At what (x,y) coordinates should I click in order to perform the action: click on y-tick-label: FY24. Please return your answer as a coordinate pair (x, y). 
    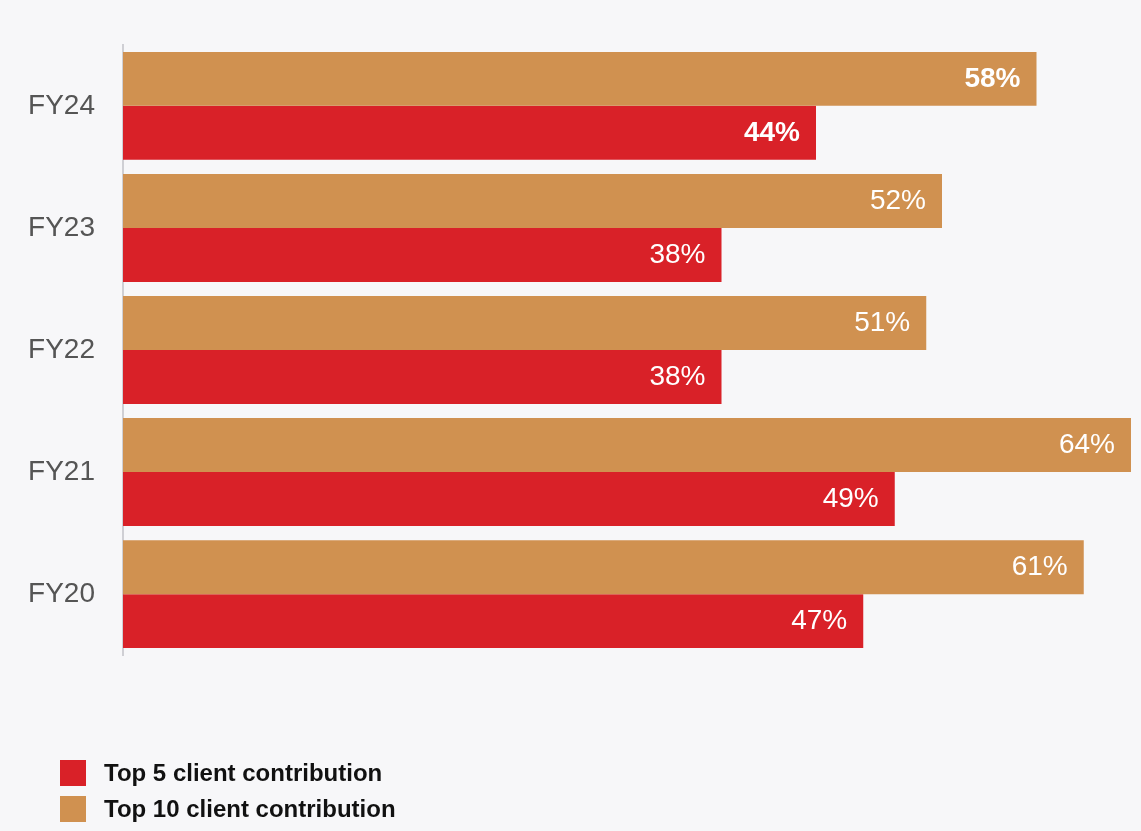
    Looking at the image, I should click on (61, 104).